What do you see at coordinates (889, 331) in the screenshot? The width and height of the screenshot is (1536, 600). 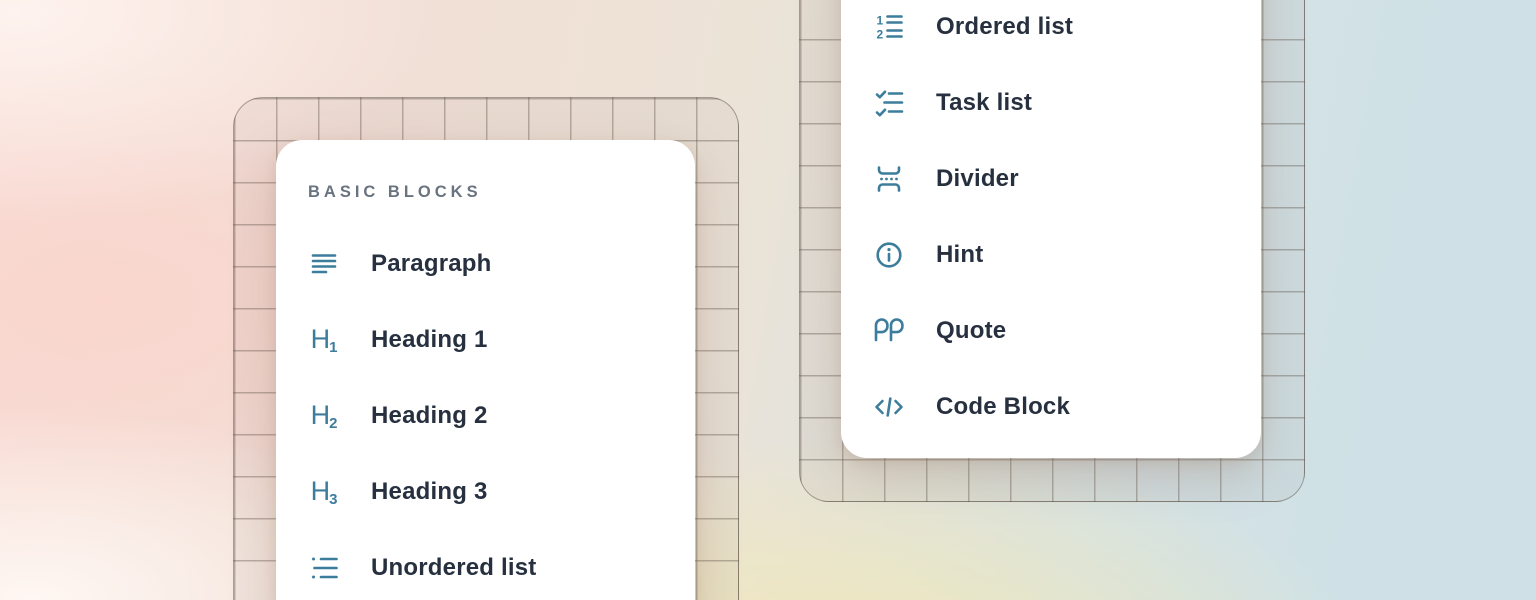 I see `quote-icon` at bounding box center [889, 331].